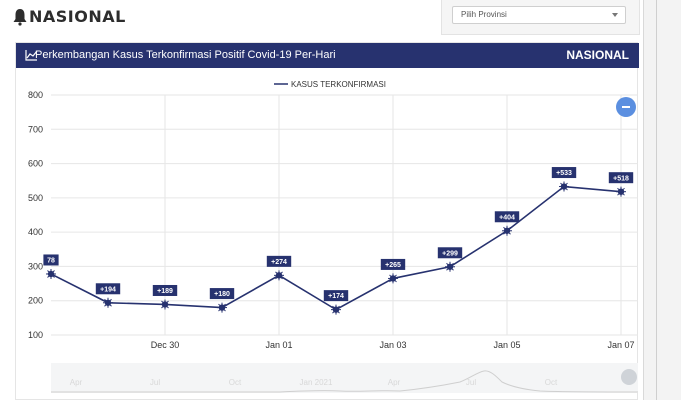 Image resolution: width=681 pixels, height=400 pixels. Describe the element at coordinates (626, 107) in the screenshot. I see `collapse-button` at that location.